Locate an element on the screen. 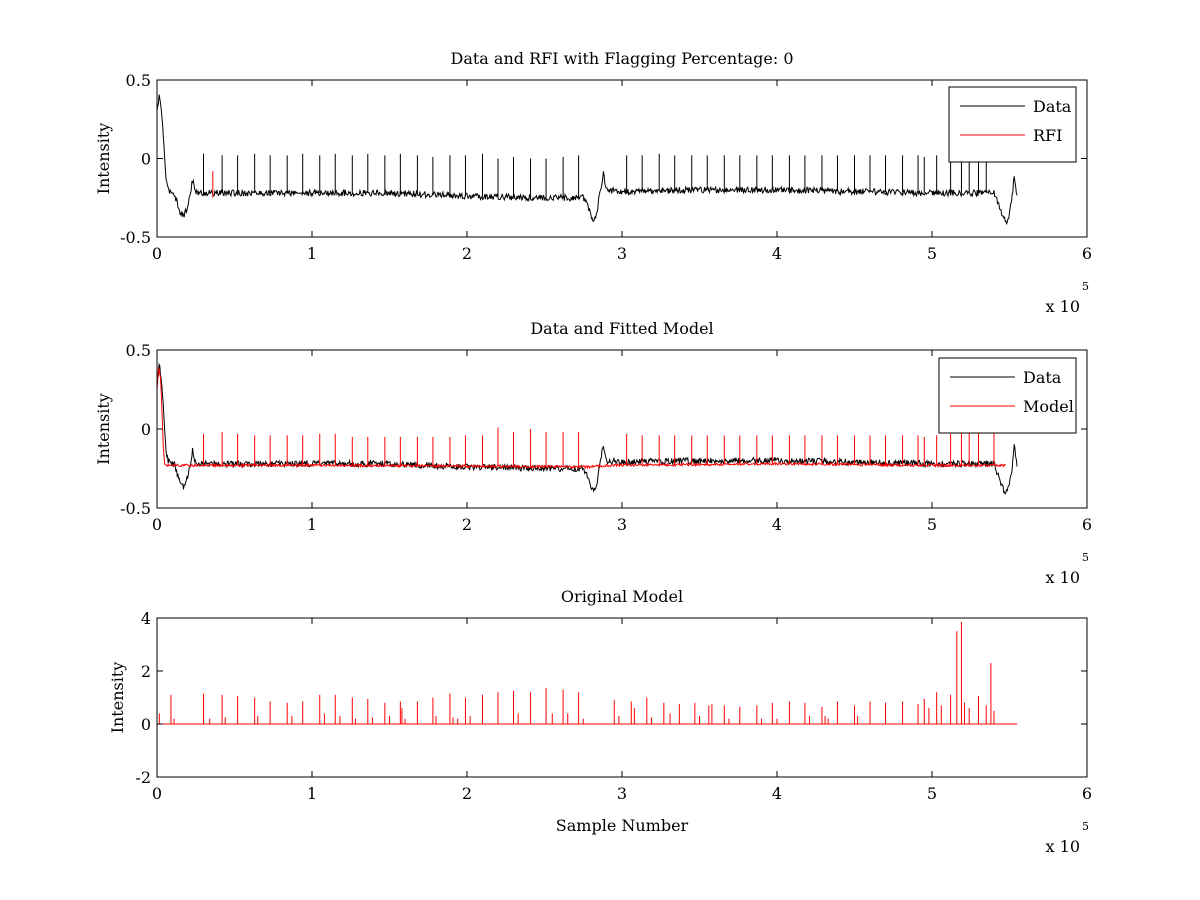 The height and width of the screenshot is (900, 1200). legend: Data RFI is located at coordinates (1012, 124).